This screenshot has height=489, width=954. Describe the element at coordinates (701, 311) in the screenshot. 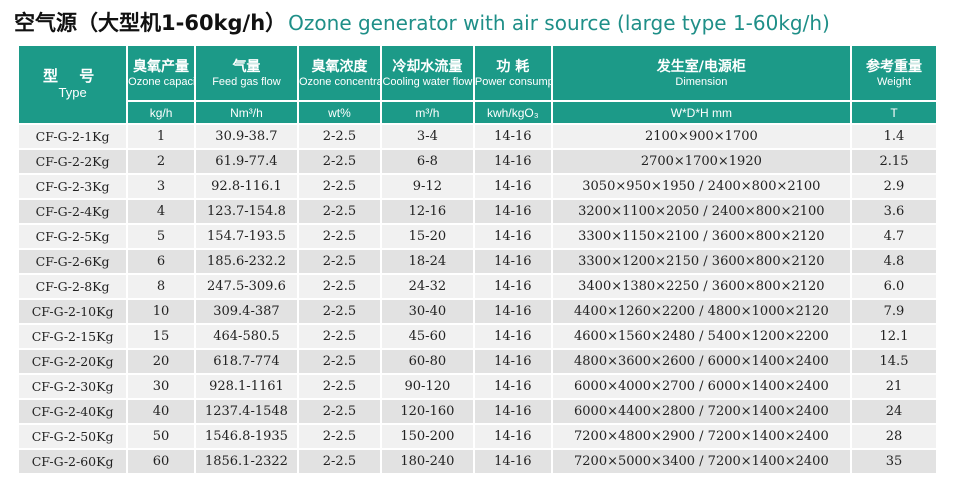

I see `cell-dimension: 4400×1260×2200 / 4800×1000×2120` at that location.